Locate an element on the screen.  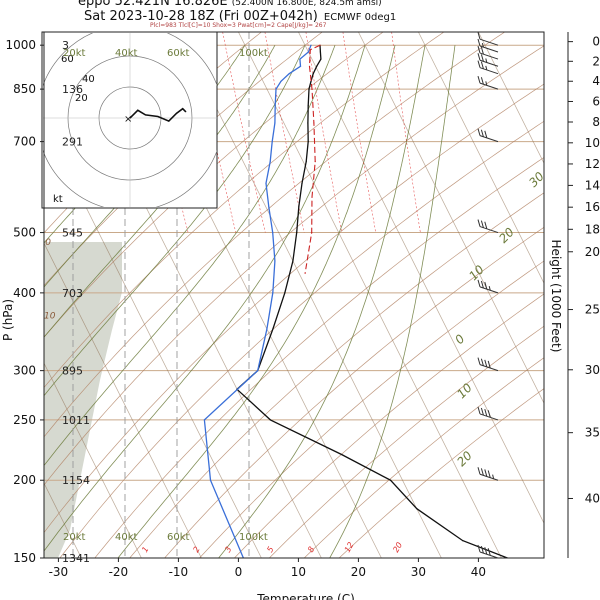
height-label-1000: 3 is located at coordinates (65, 45).